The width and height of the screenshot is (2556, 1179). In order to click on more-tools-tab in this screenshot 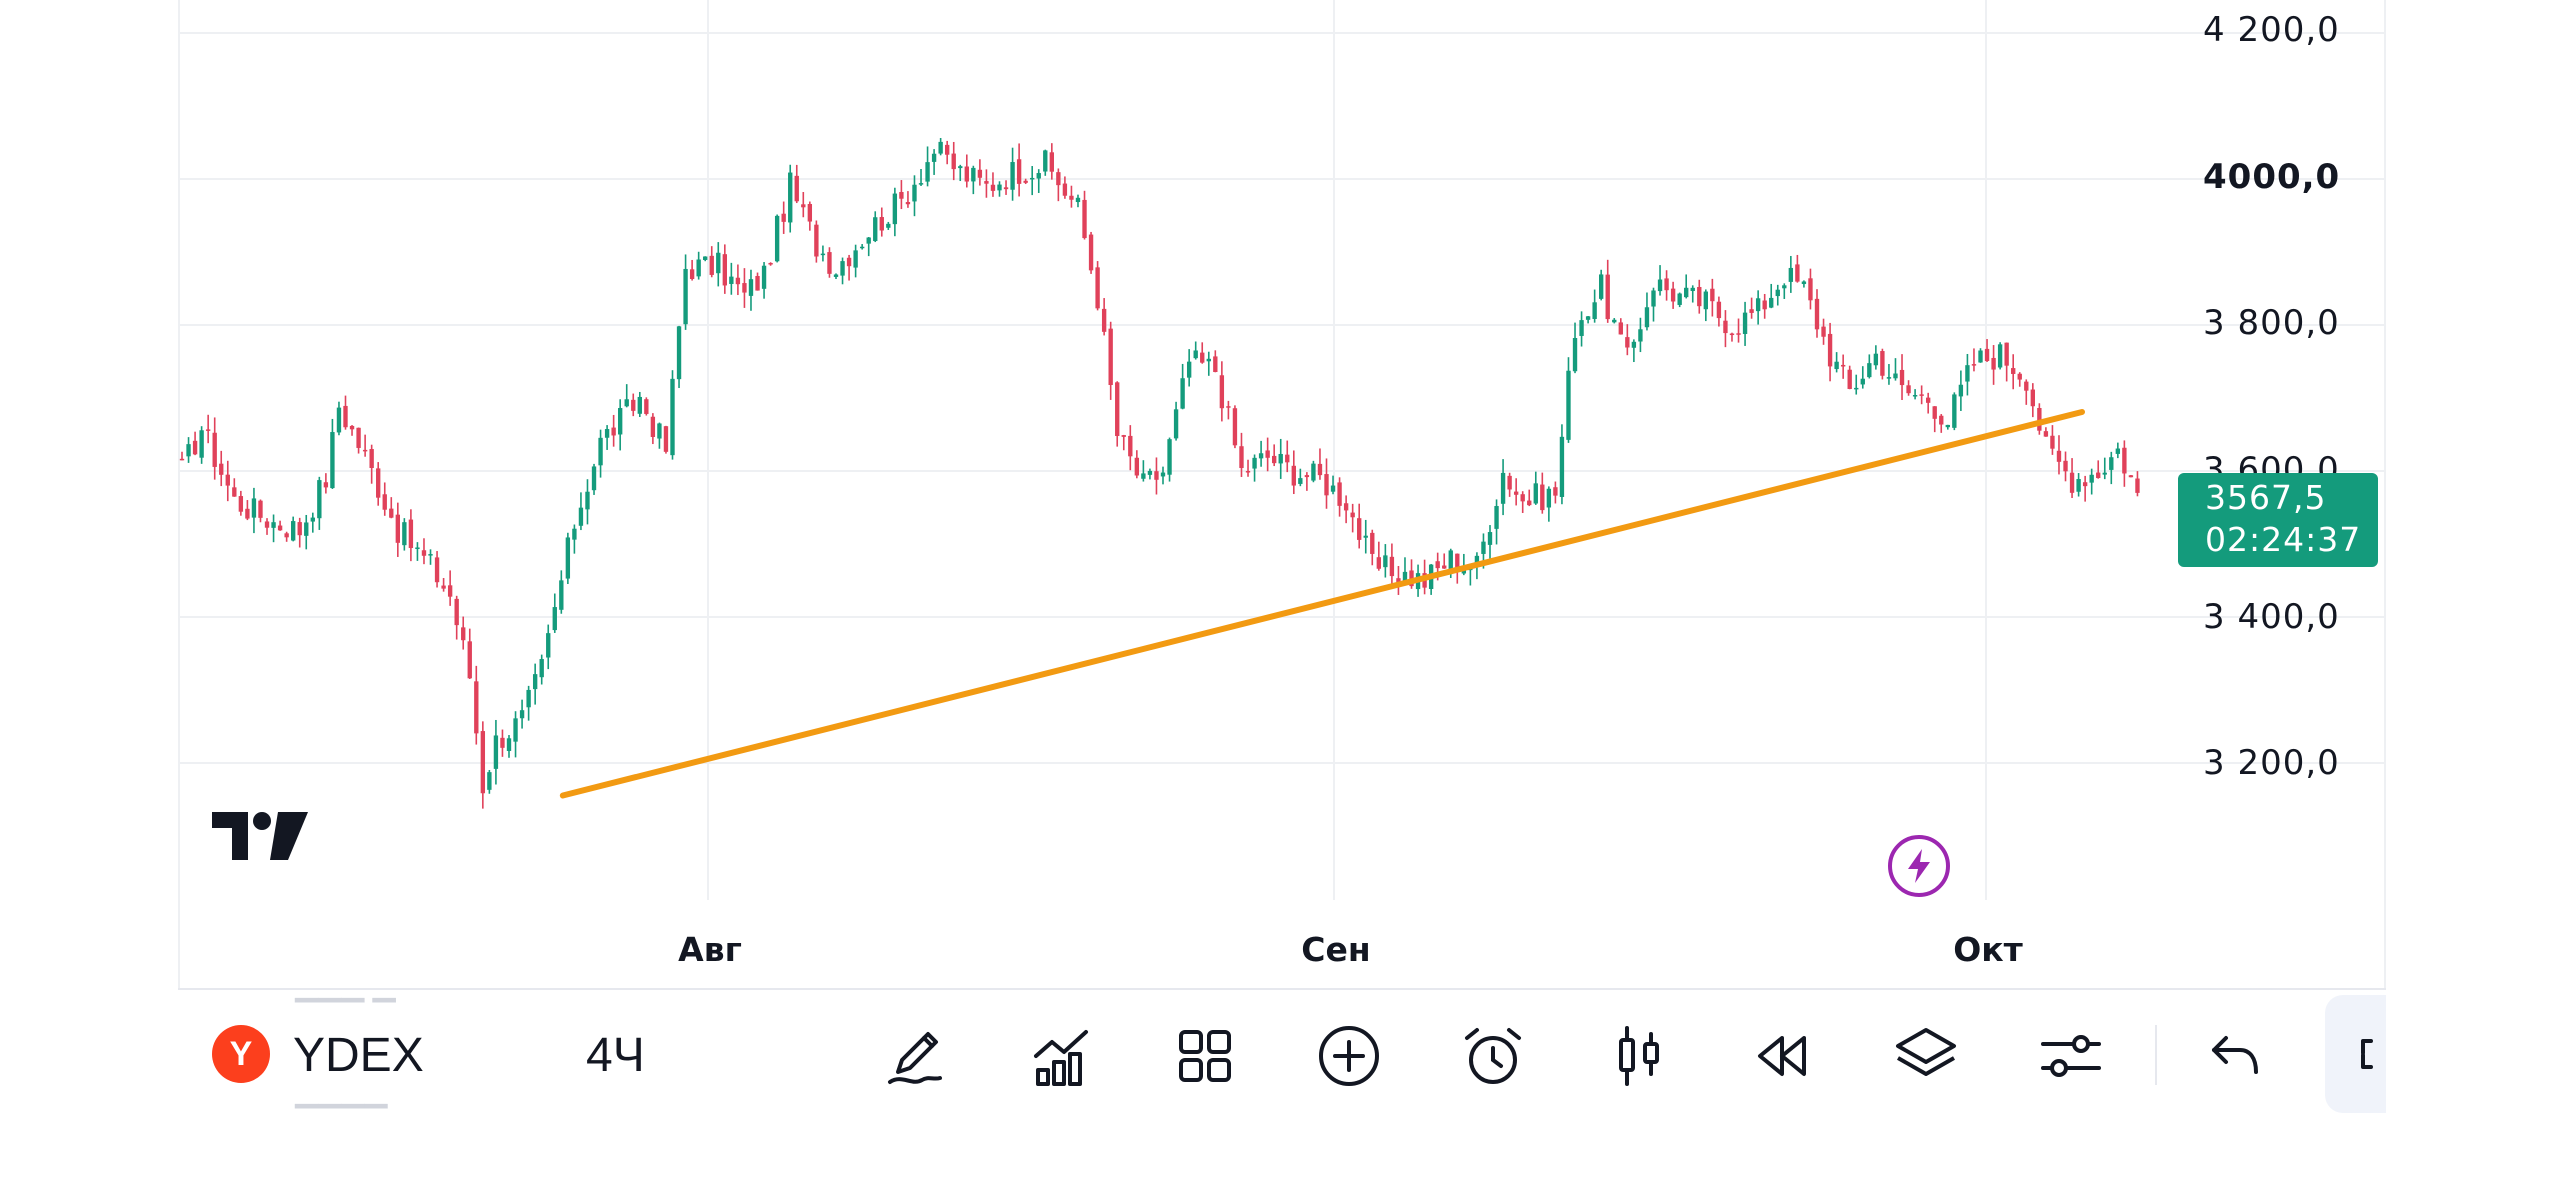, I will do `click(2355, 1054)`.